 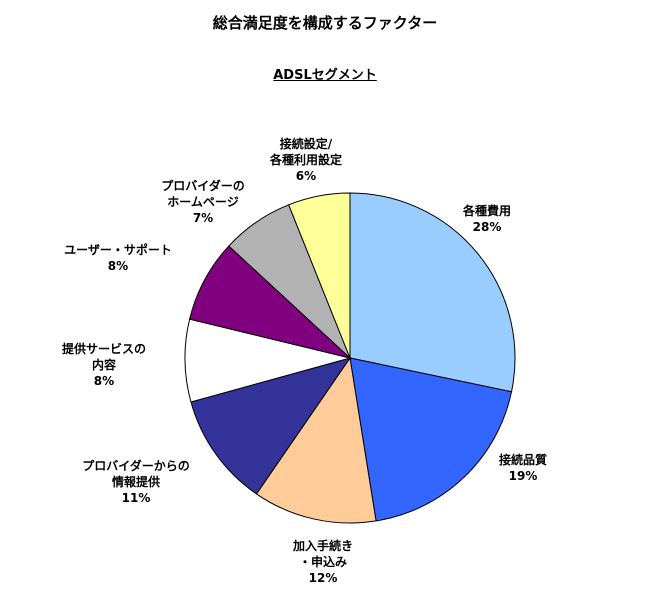 What do you see at coordinates (136, 466) in the screenshot?
I see `slice-label-text: プロバイダーからの` at bounding box center [136, 466].